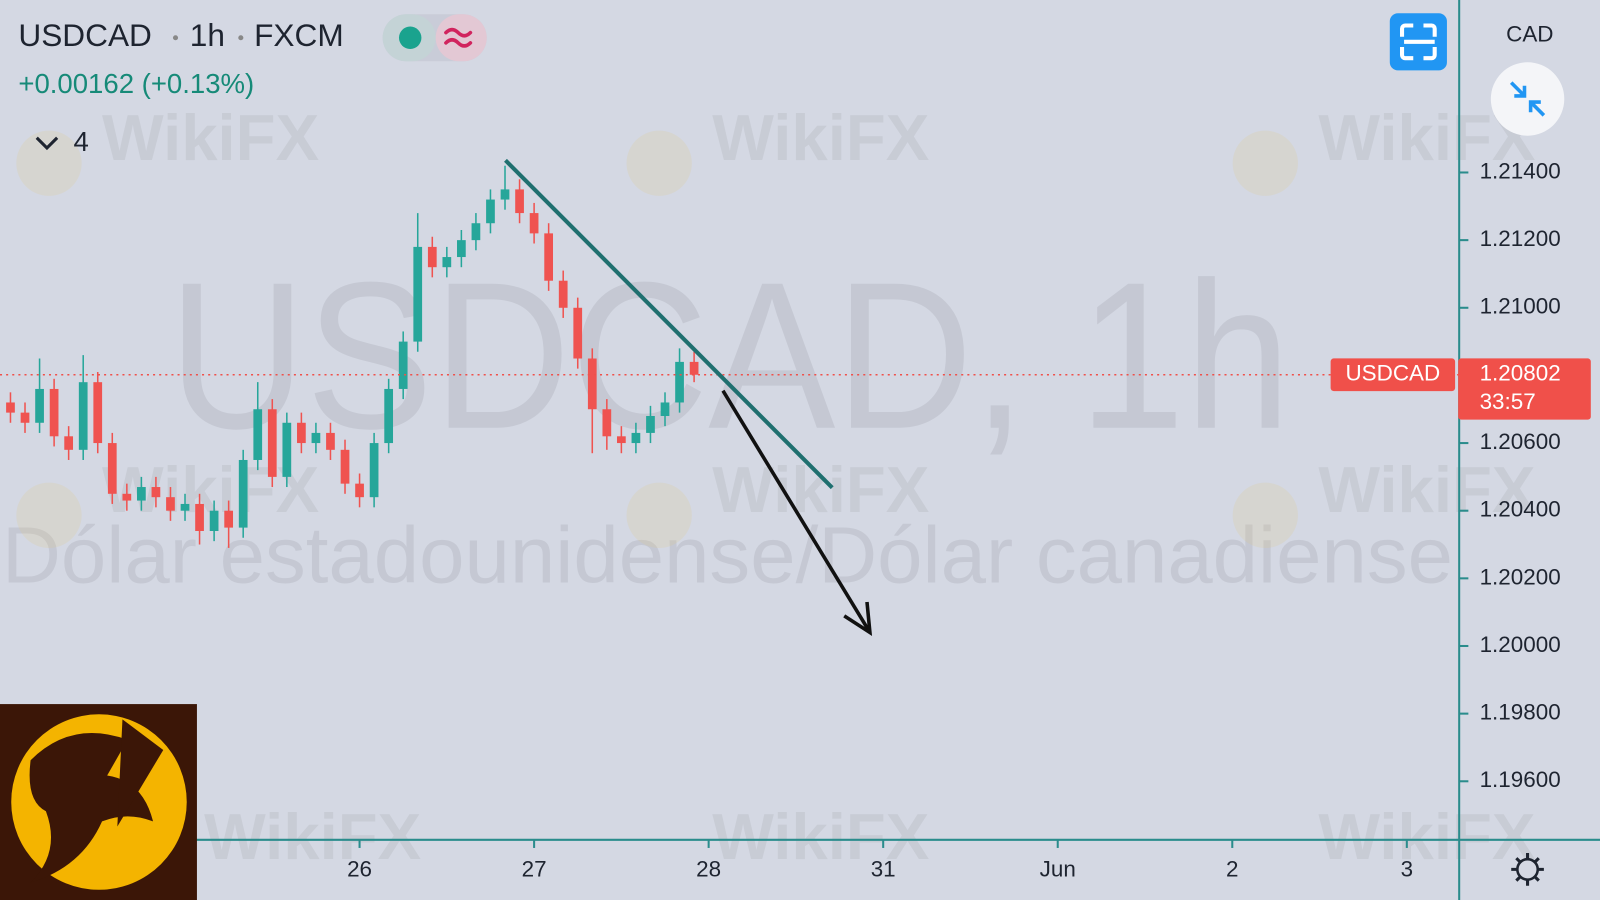 This screenshot has height=900, width=1600. I want to click on gear-teeth, so click(1527, 869).